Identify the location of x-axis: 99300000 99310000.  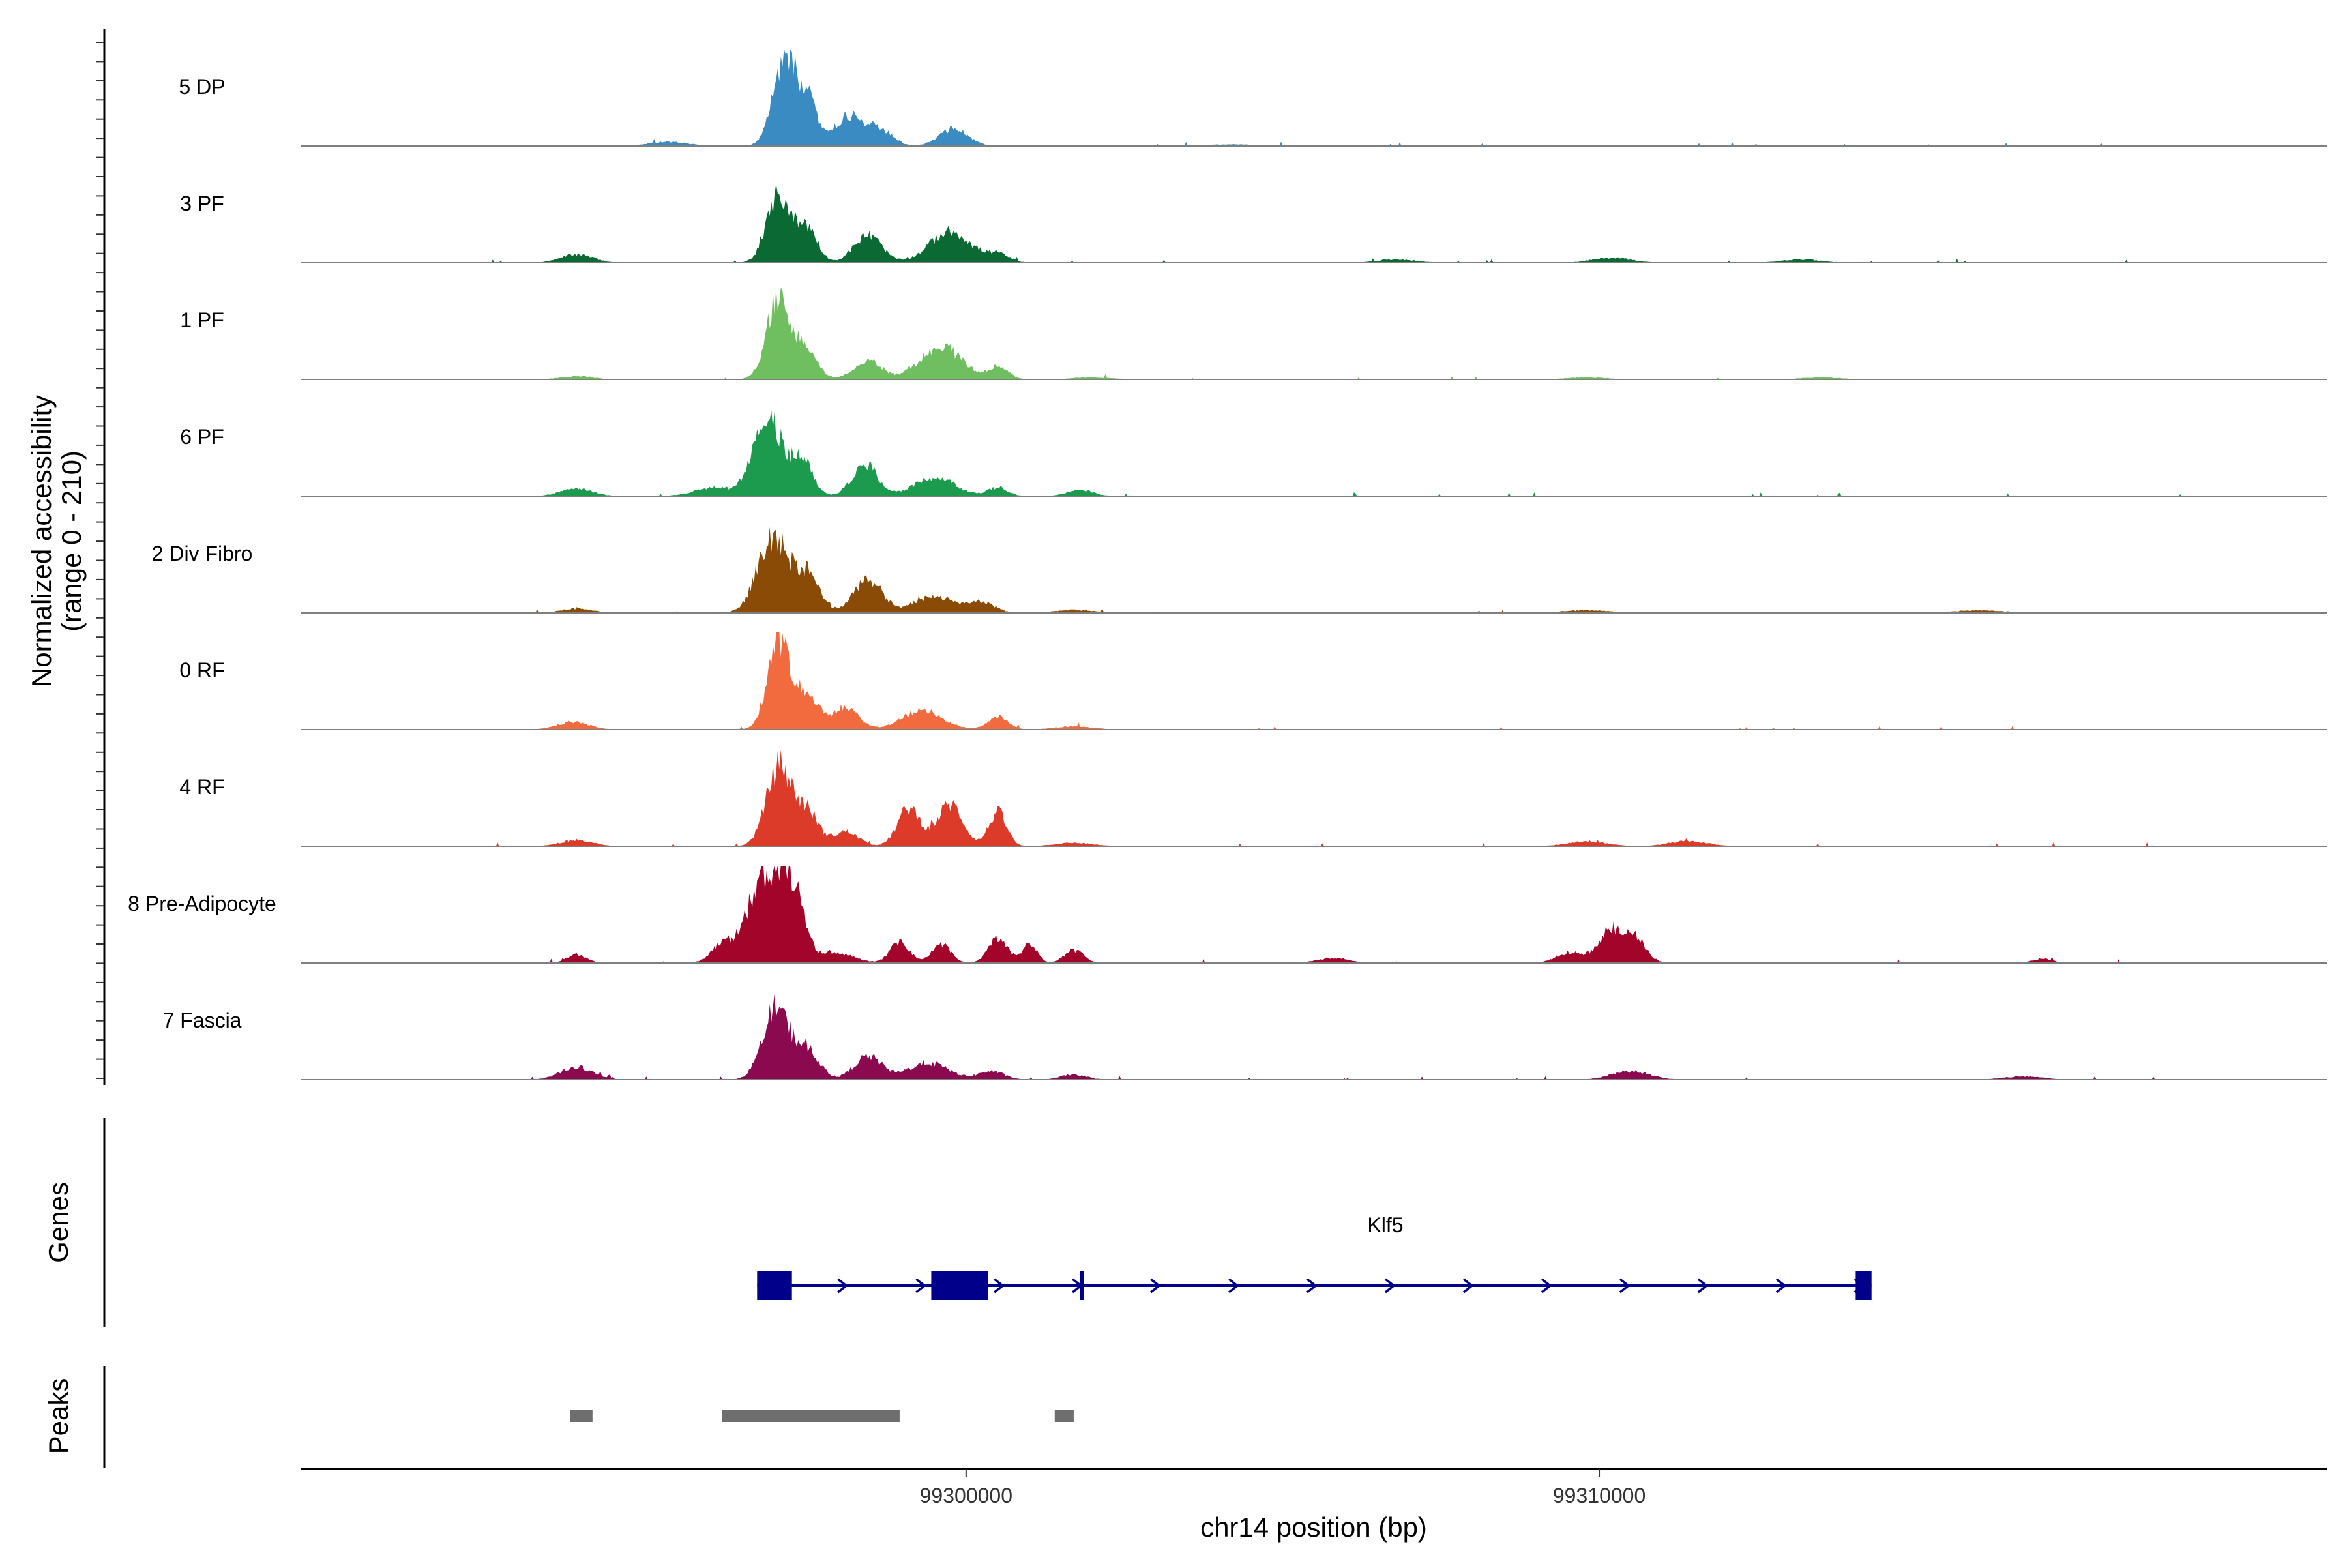
(1314, 1488).